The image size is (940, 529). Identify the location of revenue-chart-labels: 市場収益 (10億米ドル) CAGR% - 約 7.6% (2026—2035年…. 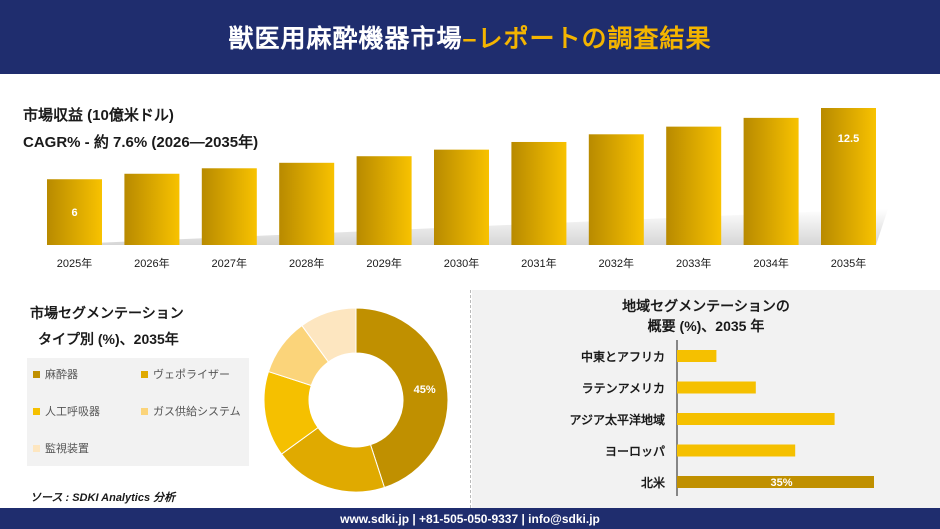
(140, 129).